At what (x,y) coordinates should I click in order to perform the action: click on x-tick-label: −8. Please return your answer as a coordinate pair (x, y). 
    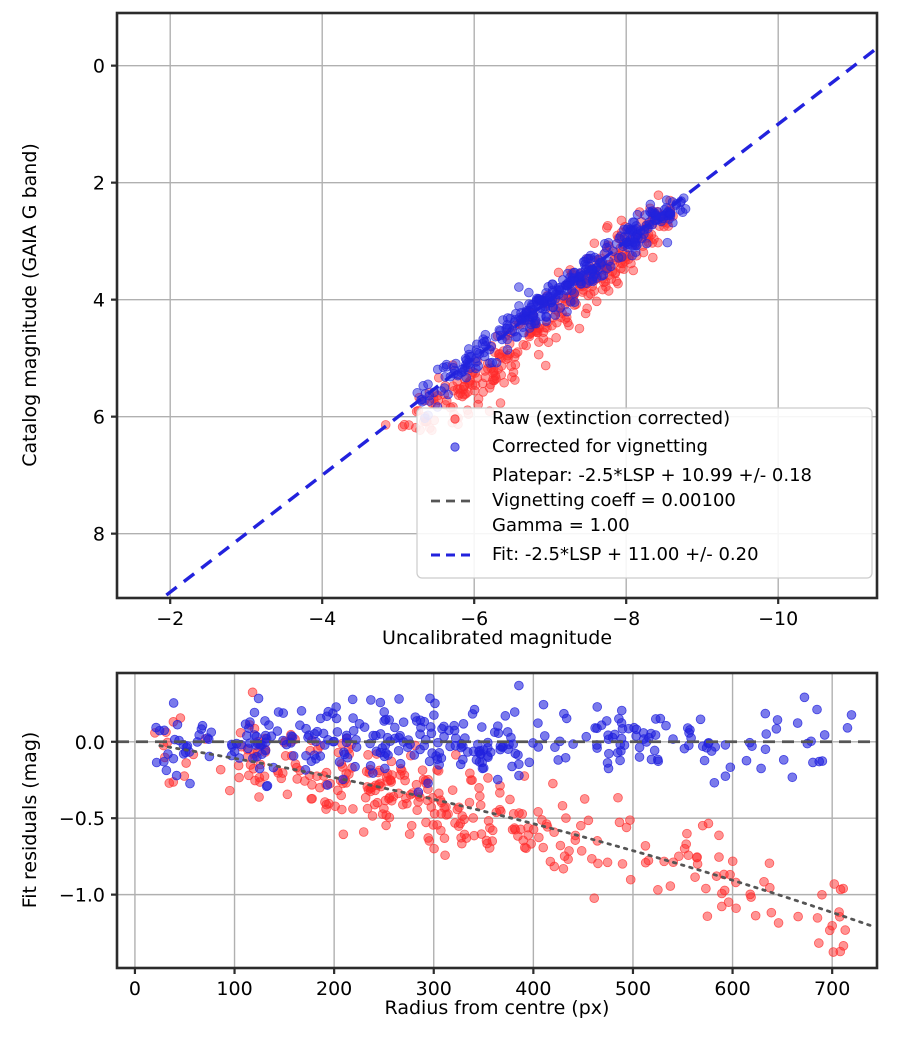
    Looking at the image, I should click on (626, 619).